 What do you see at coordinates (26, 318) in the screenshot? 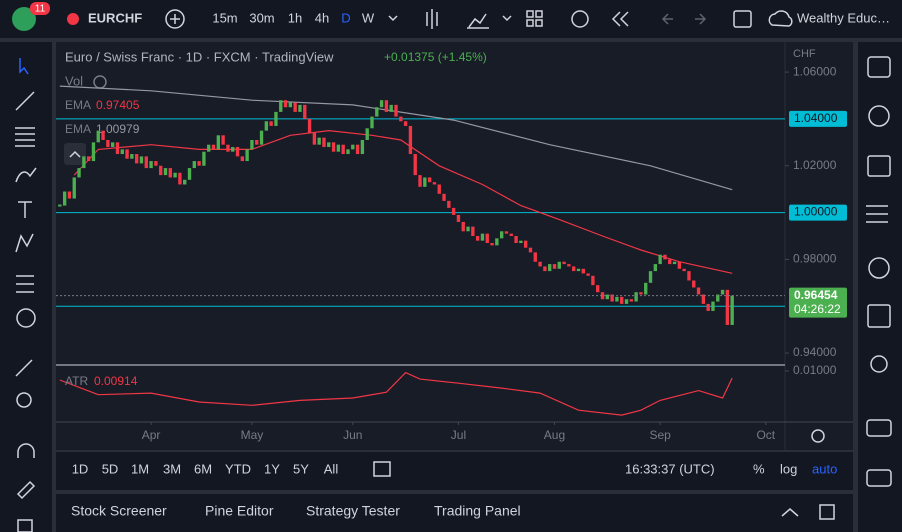
I see `emoji-tool` at bounding box center [26, 318].